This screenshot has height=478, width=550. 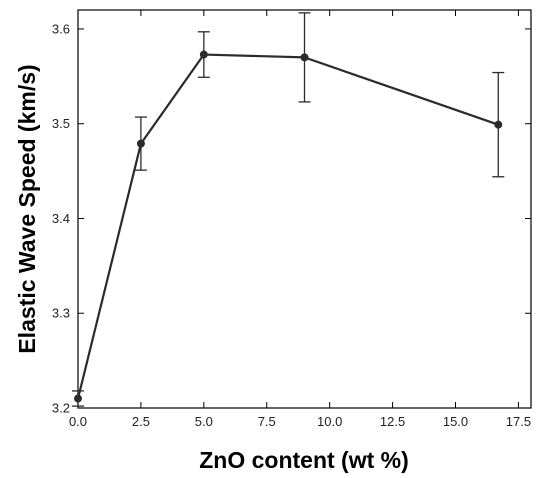 What do you see at coordinates (27, 208) in the screenshot?
I see `y-axis-title: Elastic Wave Speed (km/s)` at bounding box center [27, 208].